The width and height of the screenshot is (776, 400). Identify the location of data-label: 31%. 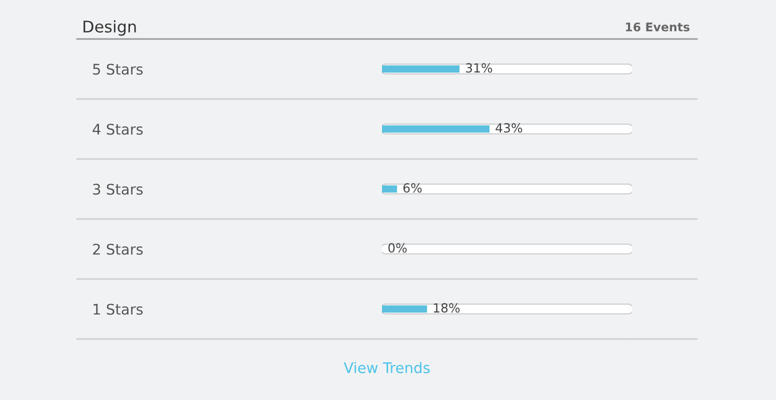
(479, 68).